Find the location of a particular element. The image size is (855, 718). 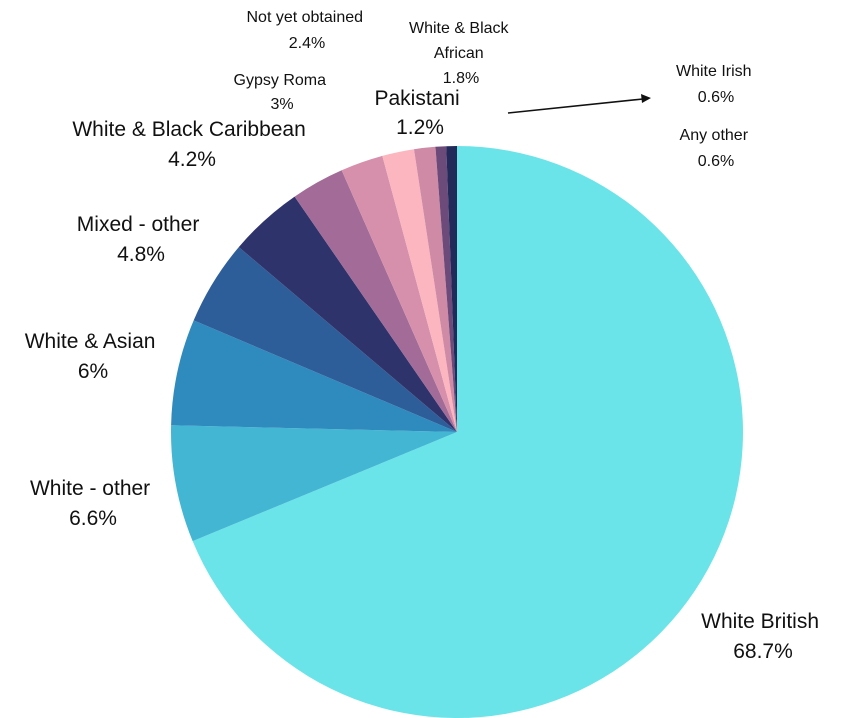

label-white-black-african-name-1: White & Black is located at coordinates (459, 28).